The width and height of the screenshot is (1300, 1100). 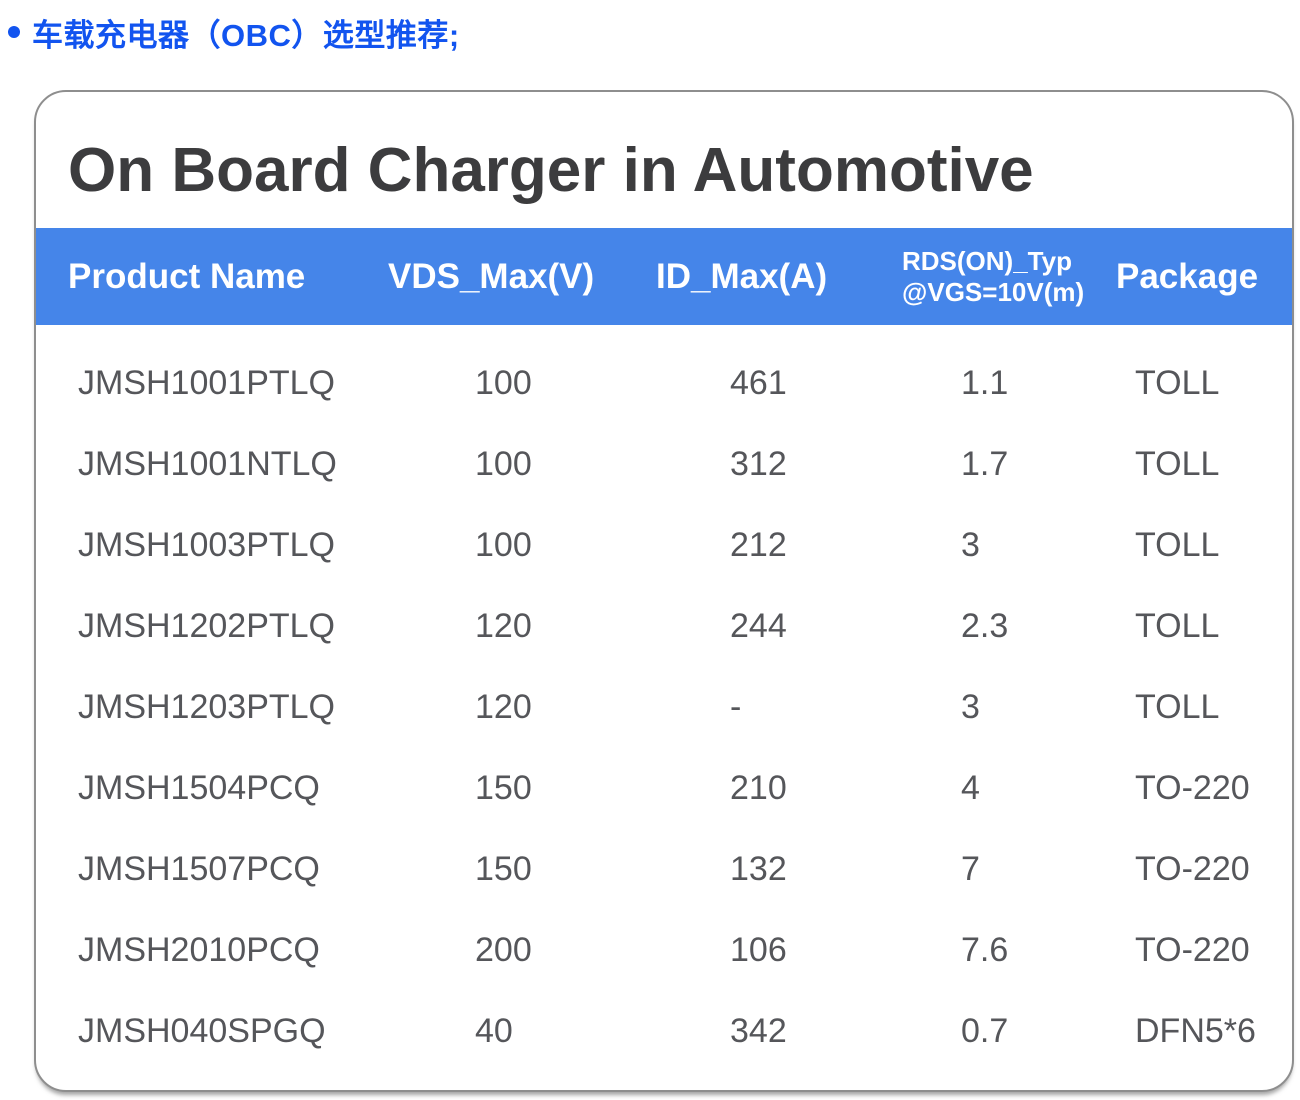 I want to click on column-header-product-name: Product Name, so click(x=187, y=276).